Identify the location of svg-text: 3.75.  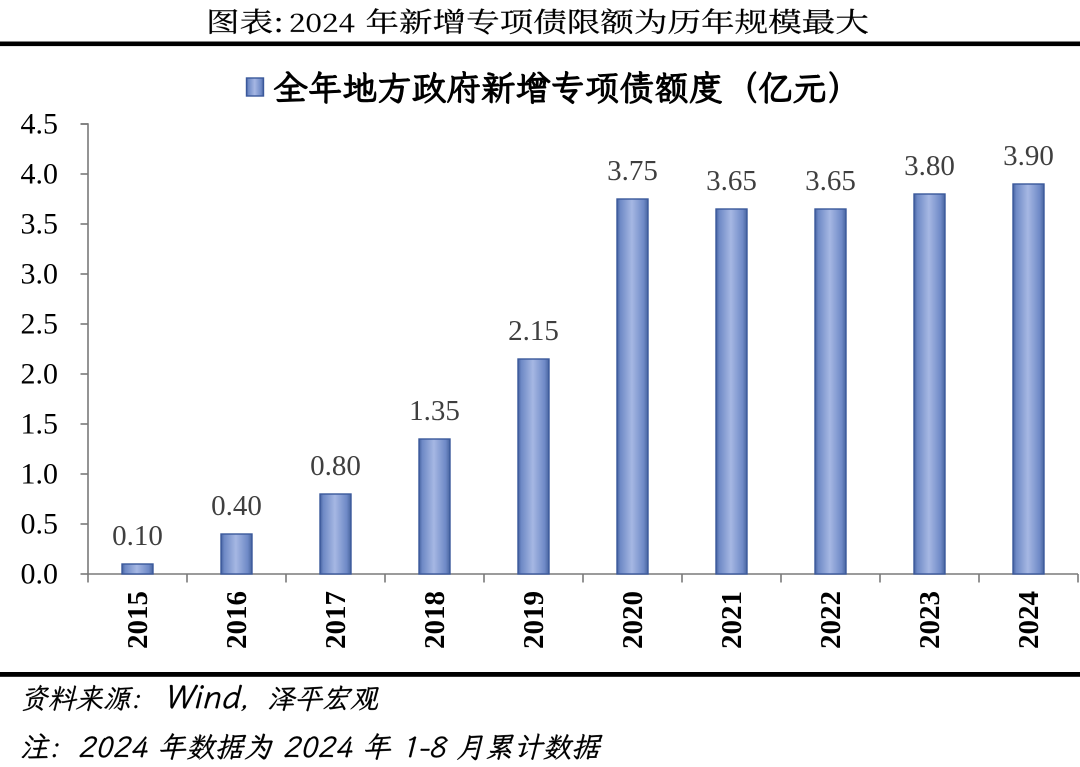
(632, 171).